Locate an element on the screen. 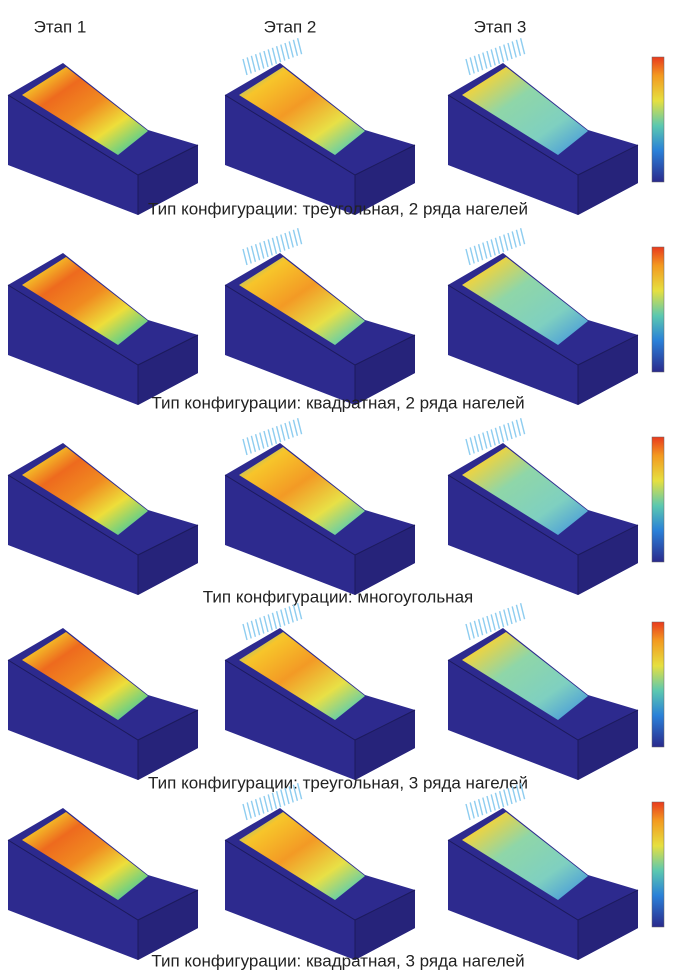 This screenshot has width=676, height=978. caption: Тип конфигурации: многоугольная is located at coordinates (338, 596).